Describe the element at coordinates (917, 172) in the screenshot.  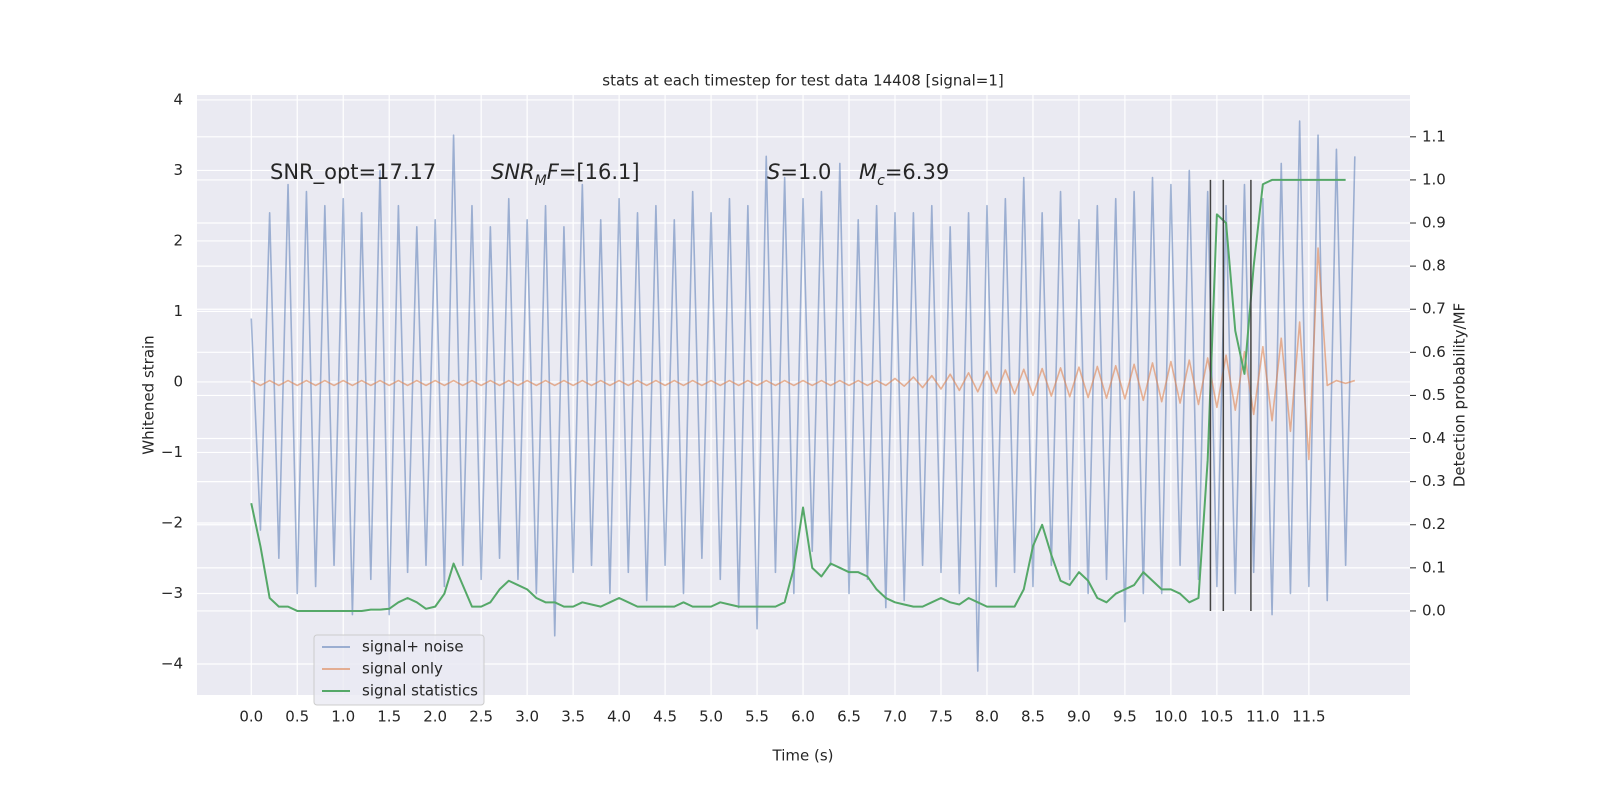
I see `annotation-part: =6.39` at that location.